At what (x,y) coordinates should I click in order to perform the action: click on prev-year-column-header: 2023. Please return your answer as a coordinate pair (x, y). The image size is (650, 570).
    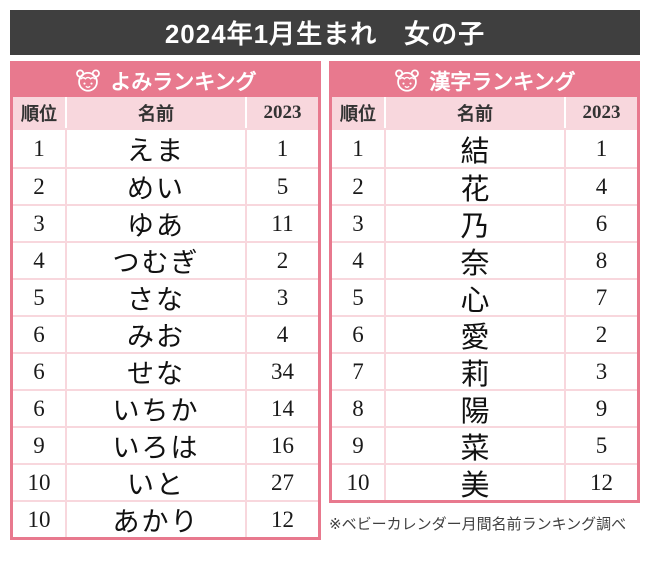
    Looking at the image, I should click on (600, 112).